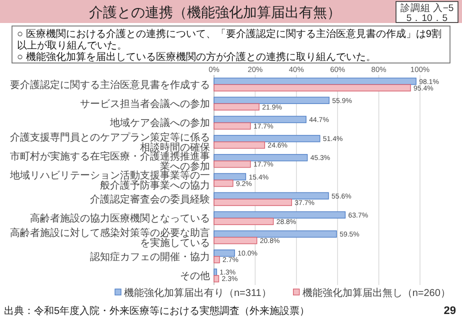 This screenshot has height=320, width=462. What do you see at coordinates (145, 104) in the screenshot?
I see `y-tick-label: サービス担当者会議への参加` at bounding box center [145, 104].